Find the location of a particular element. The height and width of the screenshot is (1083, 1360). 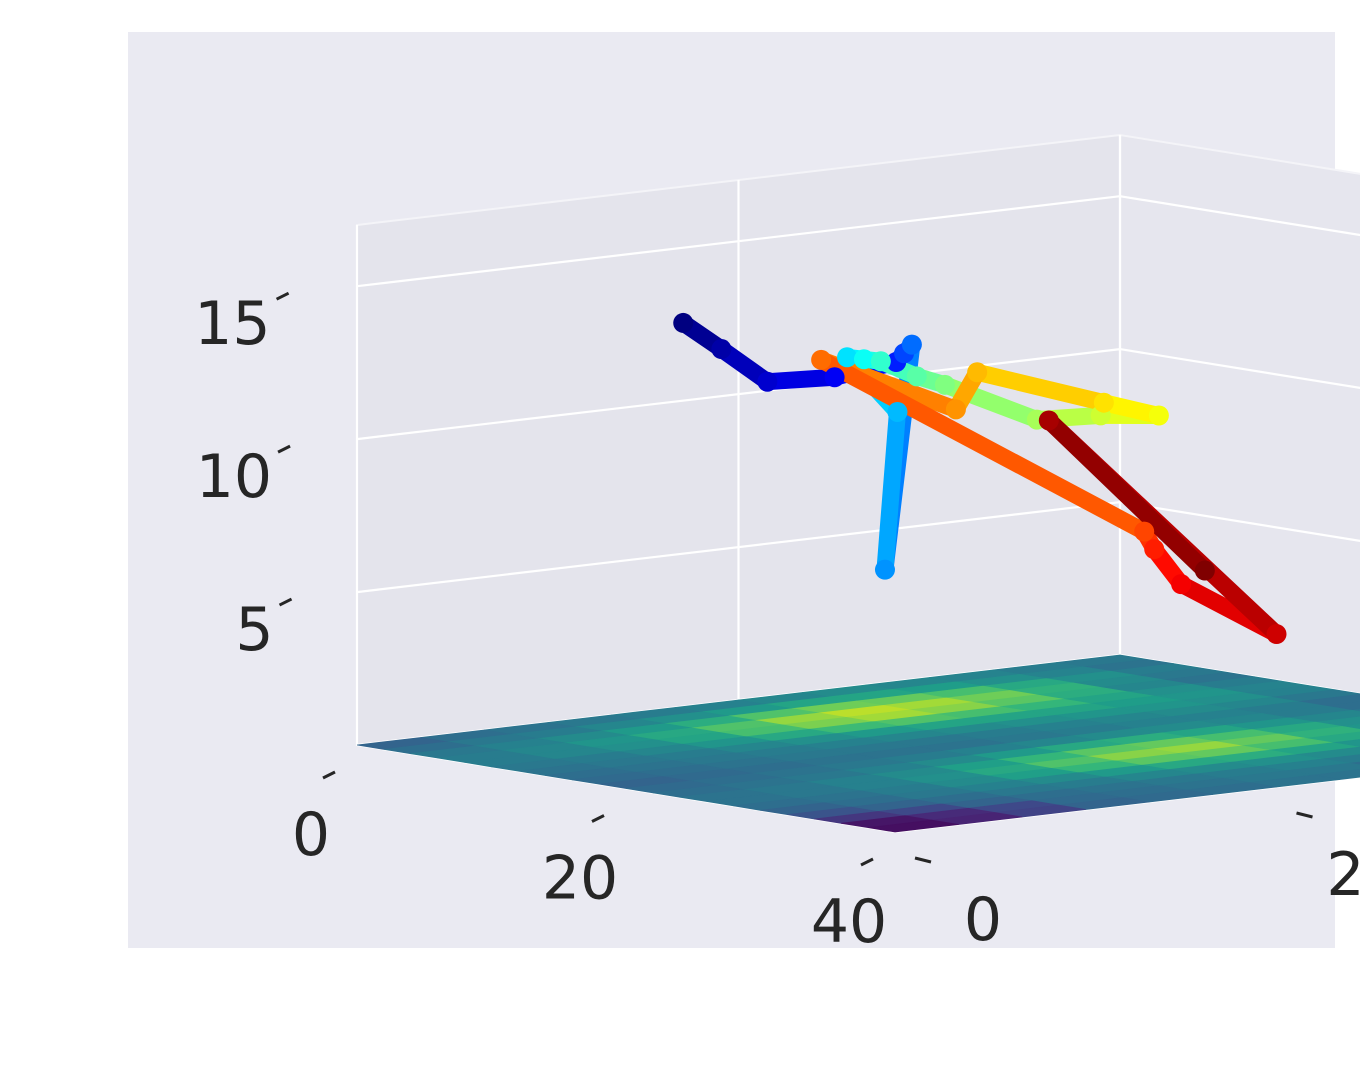

y-tick-label: 20 is located at coordinates (1343, 875).